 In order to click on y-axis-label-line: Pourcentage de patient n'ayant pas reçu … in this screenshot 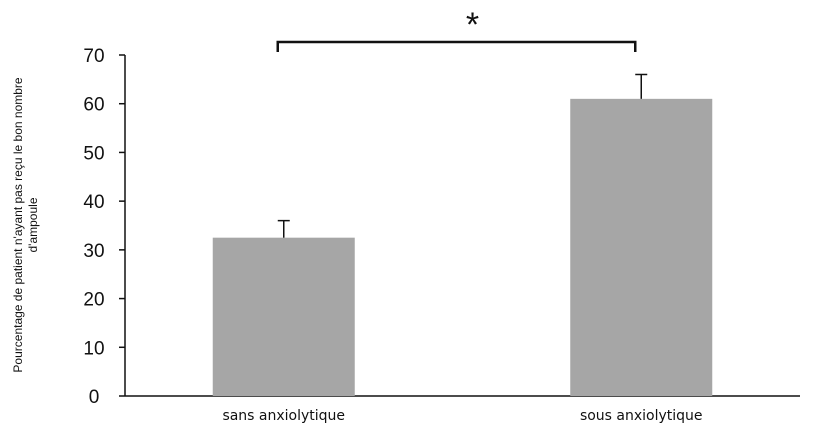, I will do `click(18, 224)`.